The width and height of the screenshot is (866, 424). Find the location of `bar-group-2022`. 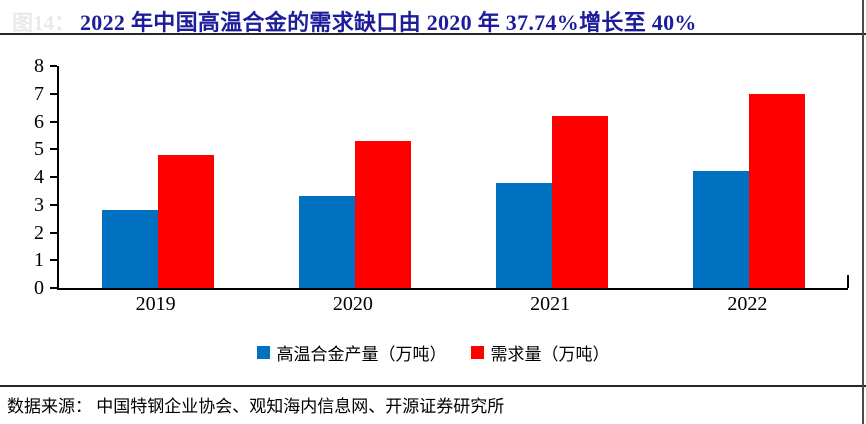

bar-group-2022 is located at coordinates (749, 177).